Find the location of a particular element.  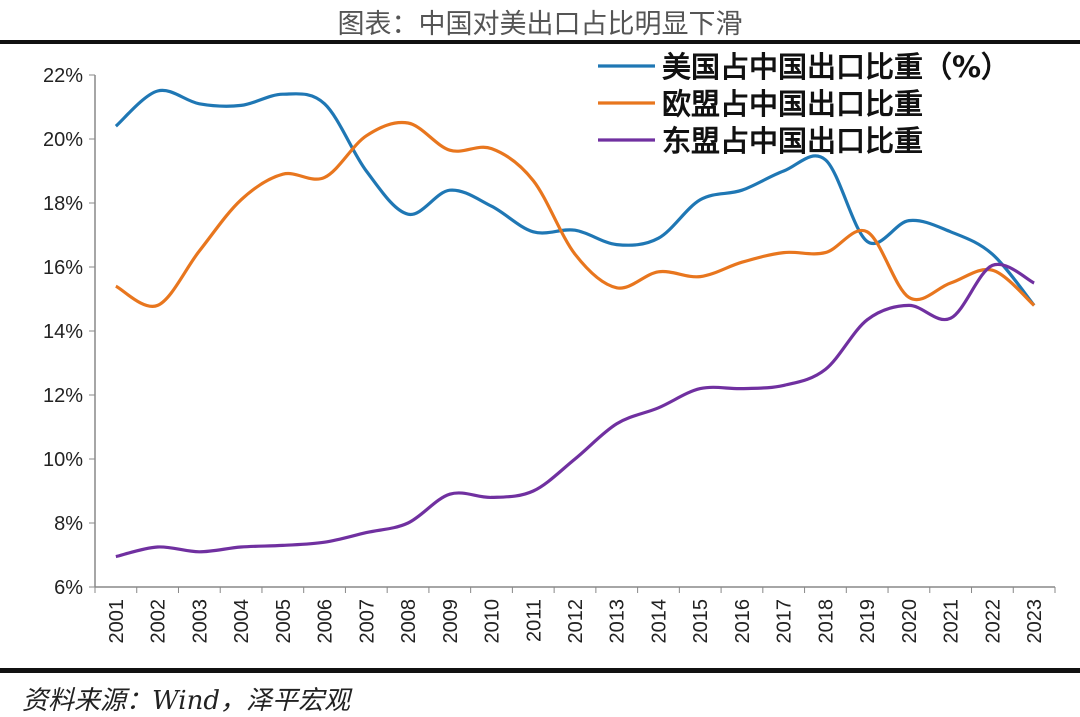

y-tick-label: 12% is located at coordinates (63, 396).